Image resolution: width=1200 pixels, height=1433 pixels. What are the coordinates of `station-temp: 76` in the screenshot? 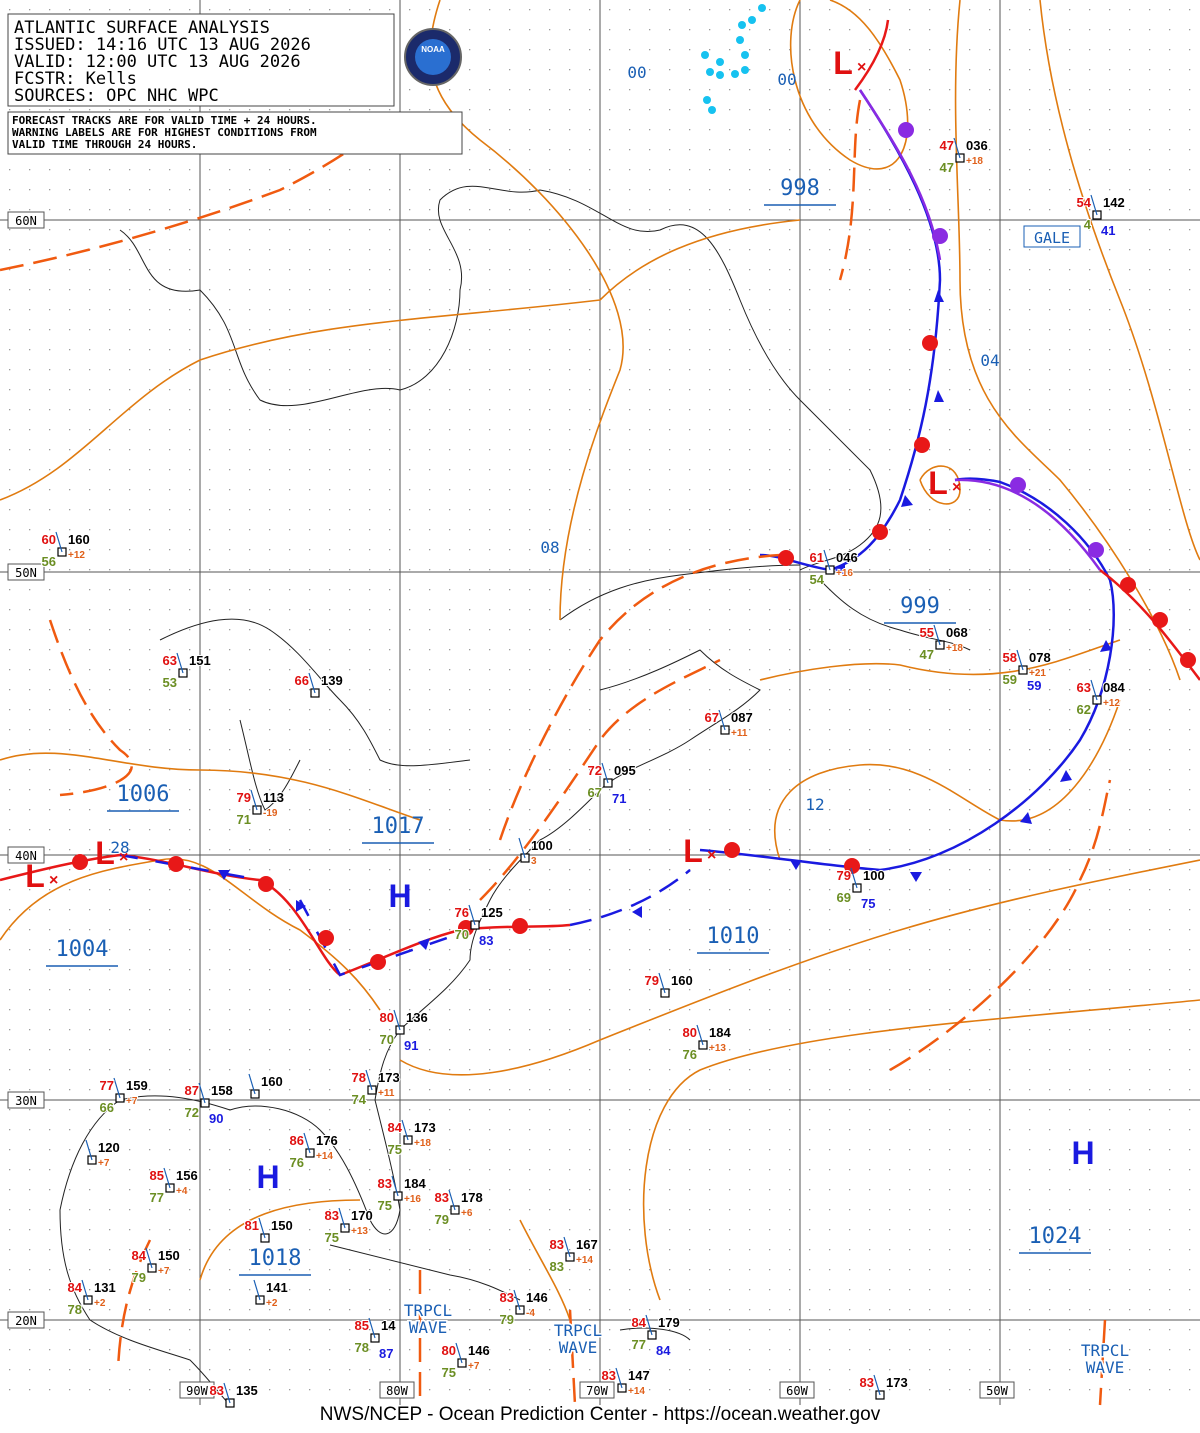 It's located at (462, 912).